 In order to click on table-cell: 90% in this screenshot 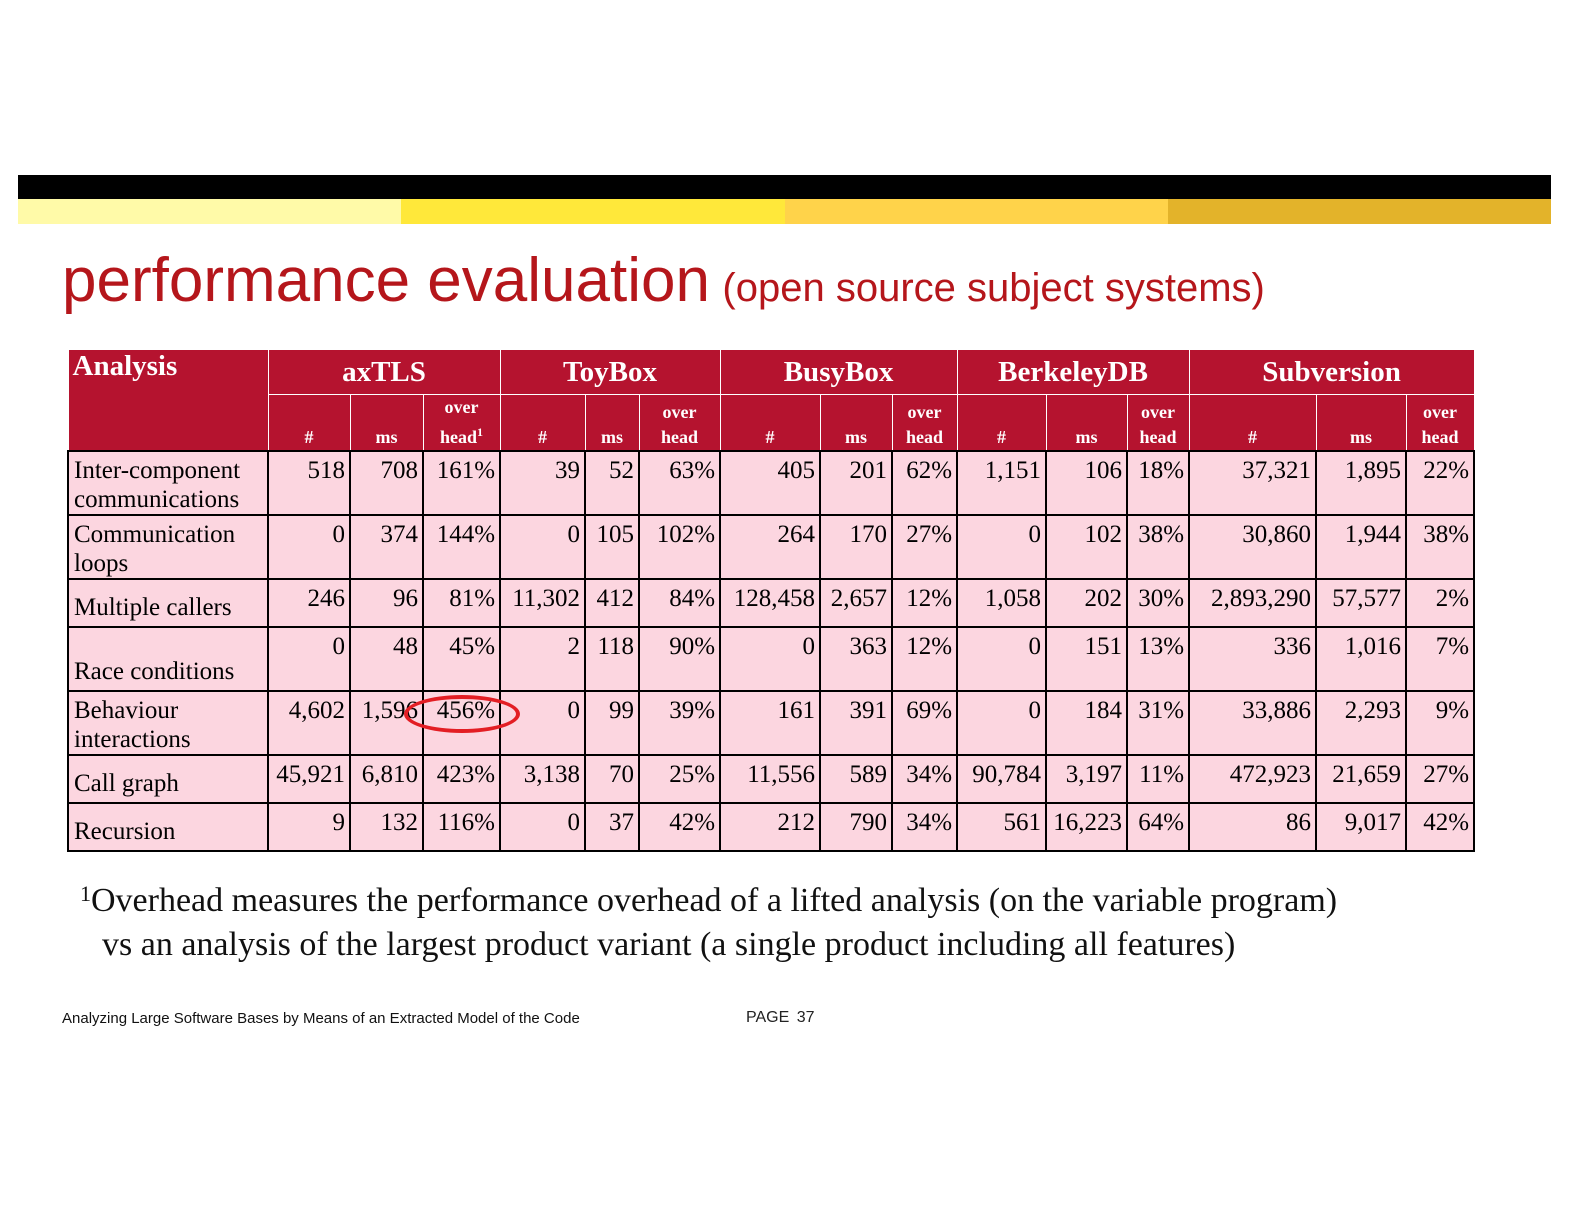, I will do `click(680, 659)`.